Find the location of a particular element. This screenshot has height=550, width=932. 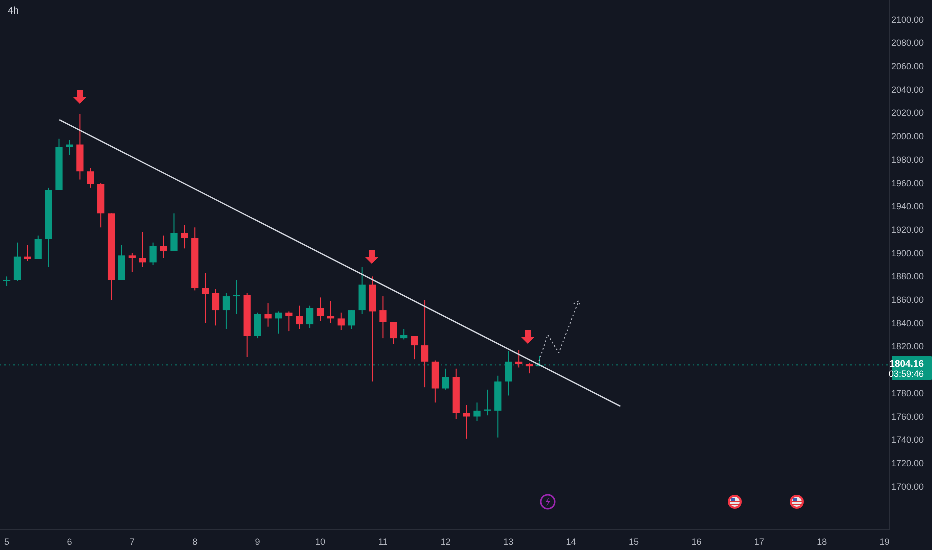

y-tick-label: 1960.00 is located at coordinates (907, 183).